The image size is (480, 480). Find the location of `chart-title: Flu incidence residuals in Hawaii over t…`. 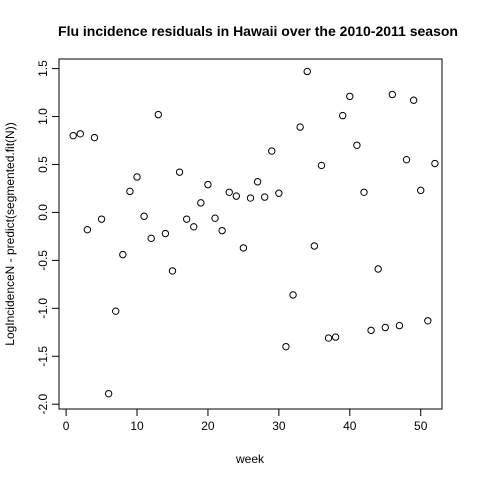

chart-title: Flu incidence residuals in Hawaii over t… is located at coordinates (258, 31).